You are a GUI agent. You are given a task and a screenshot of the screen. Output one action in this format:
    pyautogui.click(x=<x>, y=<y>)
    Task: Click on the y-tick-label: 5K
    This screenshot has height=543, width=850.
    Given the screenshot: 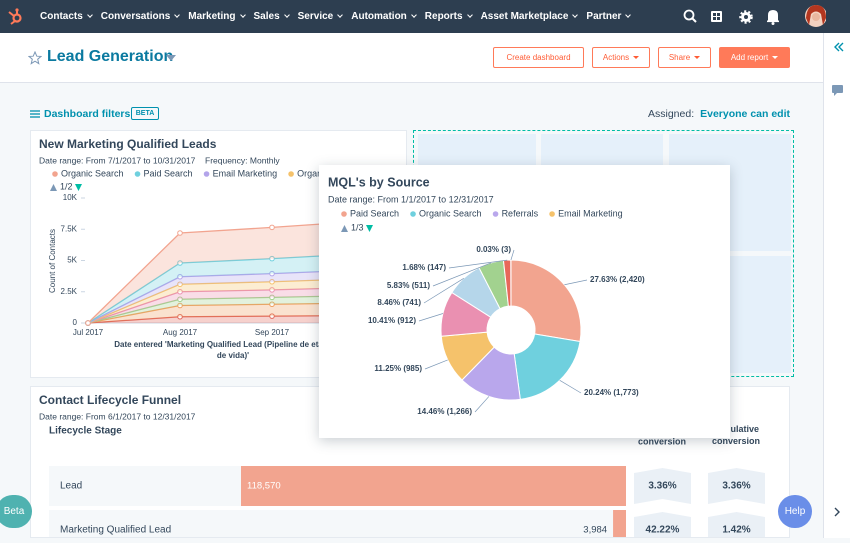 What is the action you would take?
    pyautogui.click(x=72, y=260)
    